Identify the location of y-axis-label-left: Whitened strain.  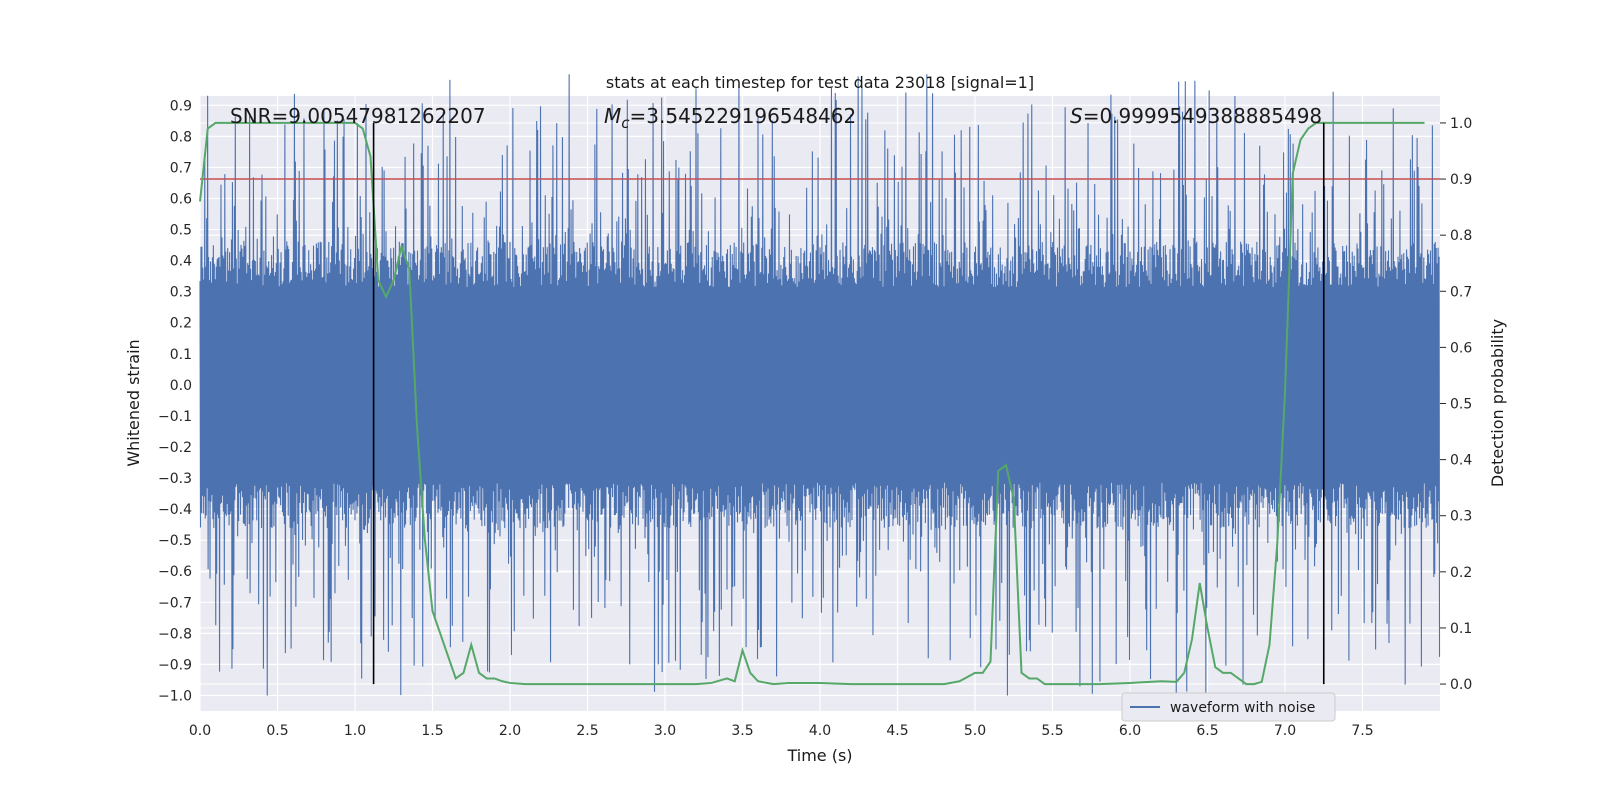
(133, 402).